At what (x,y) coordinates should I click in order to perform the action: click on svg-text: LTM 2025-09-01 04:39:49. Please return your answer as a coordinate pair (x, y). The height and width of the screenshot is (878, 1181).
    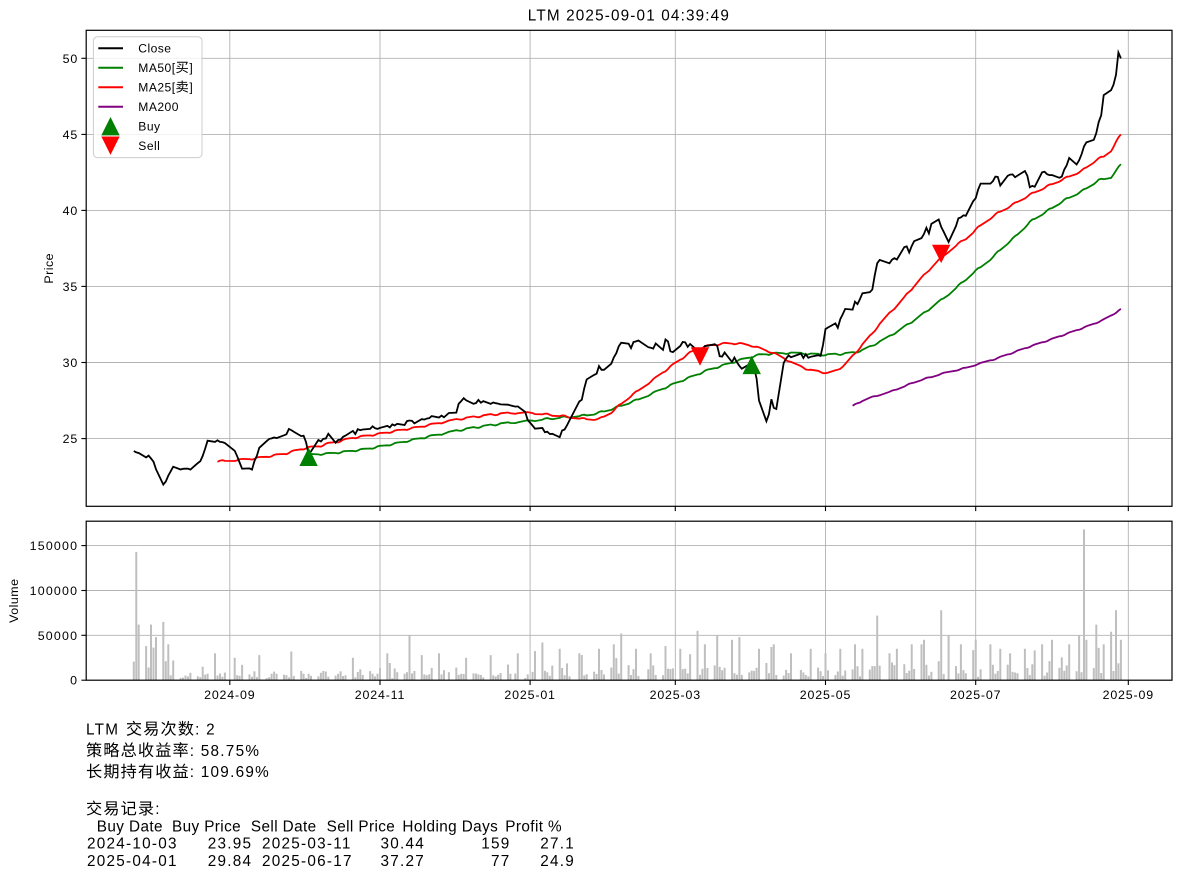
    Looking at the image, I should click on (629, 16).